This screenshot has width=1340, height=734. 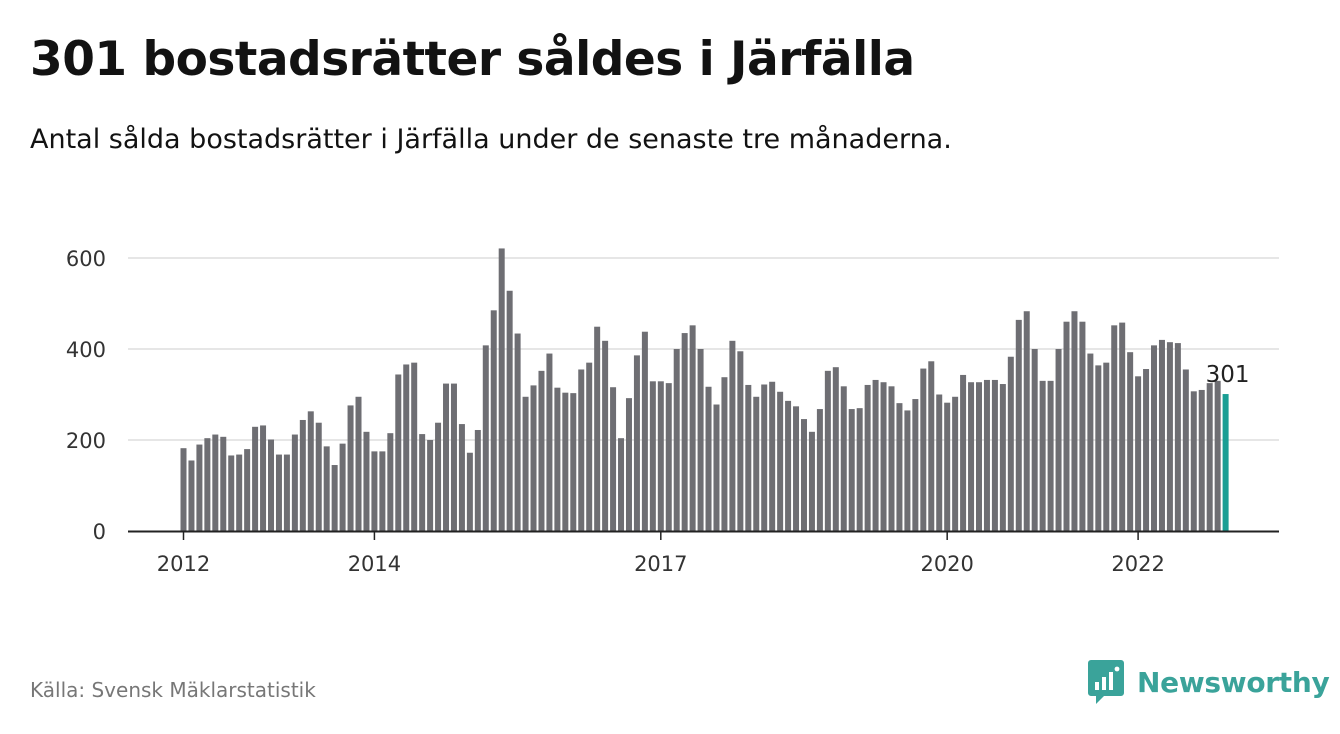 I want to click on y-tick-label: 200, so click(x=86, y=441).